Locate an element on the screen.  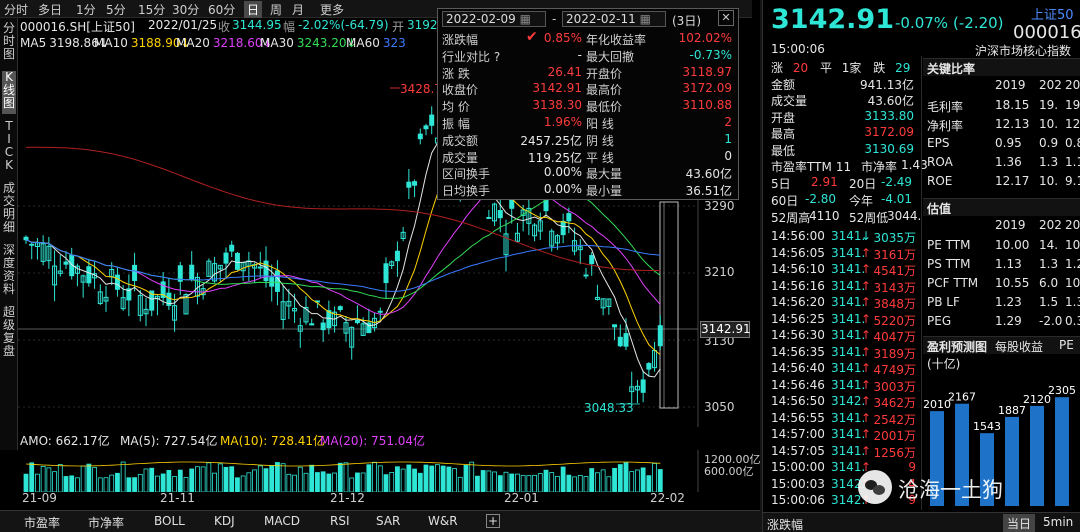
period-tab-6: 60分 is located at coordinates (222, 10).